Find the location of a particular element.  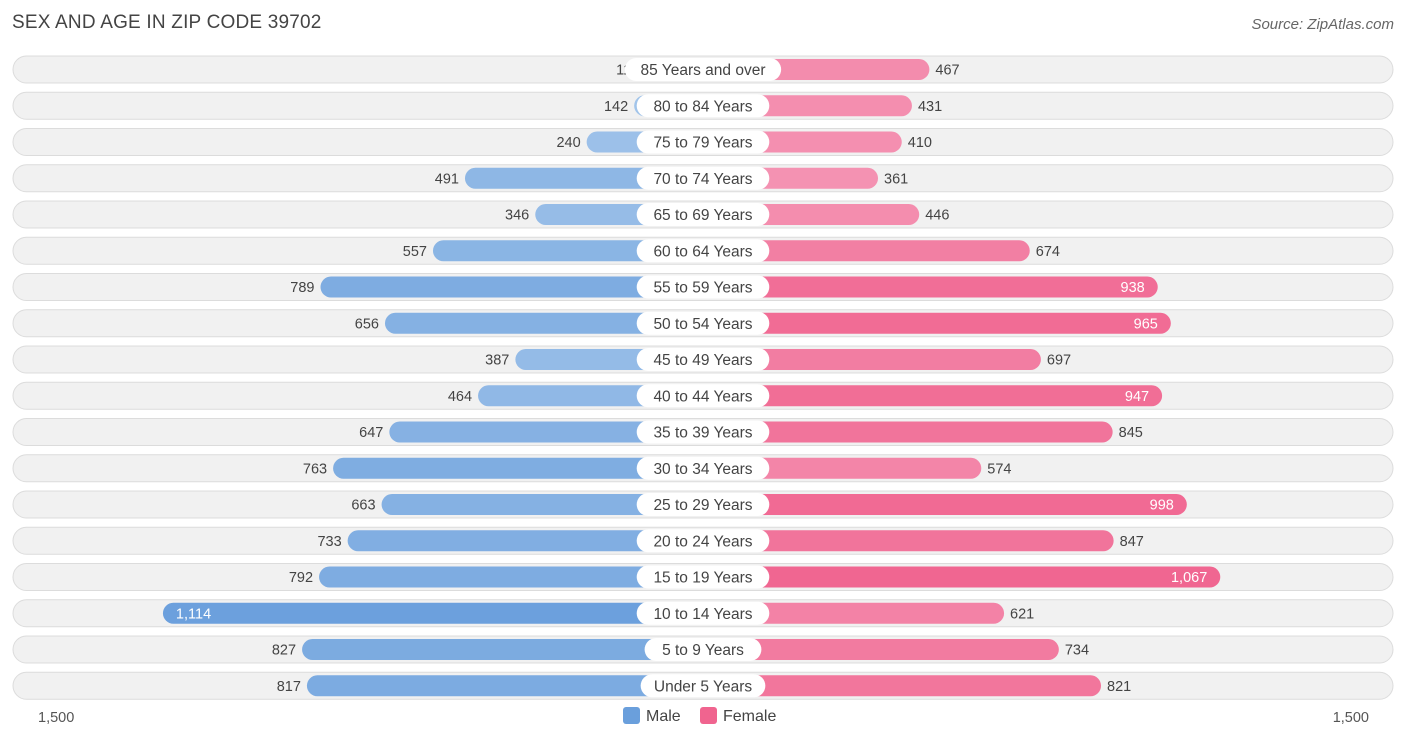

male-value-label: 1,114 is located at coordinates (193, 614).